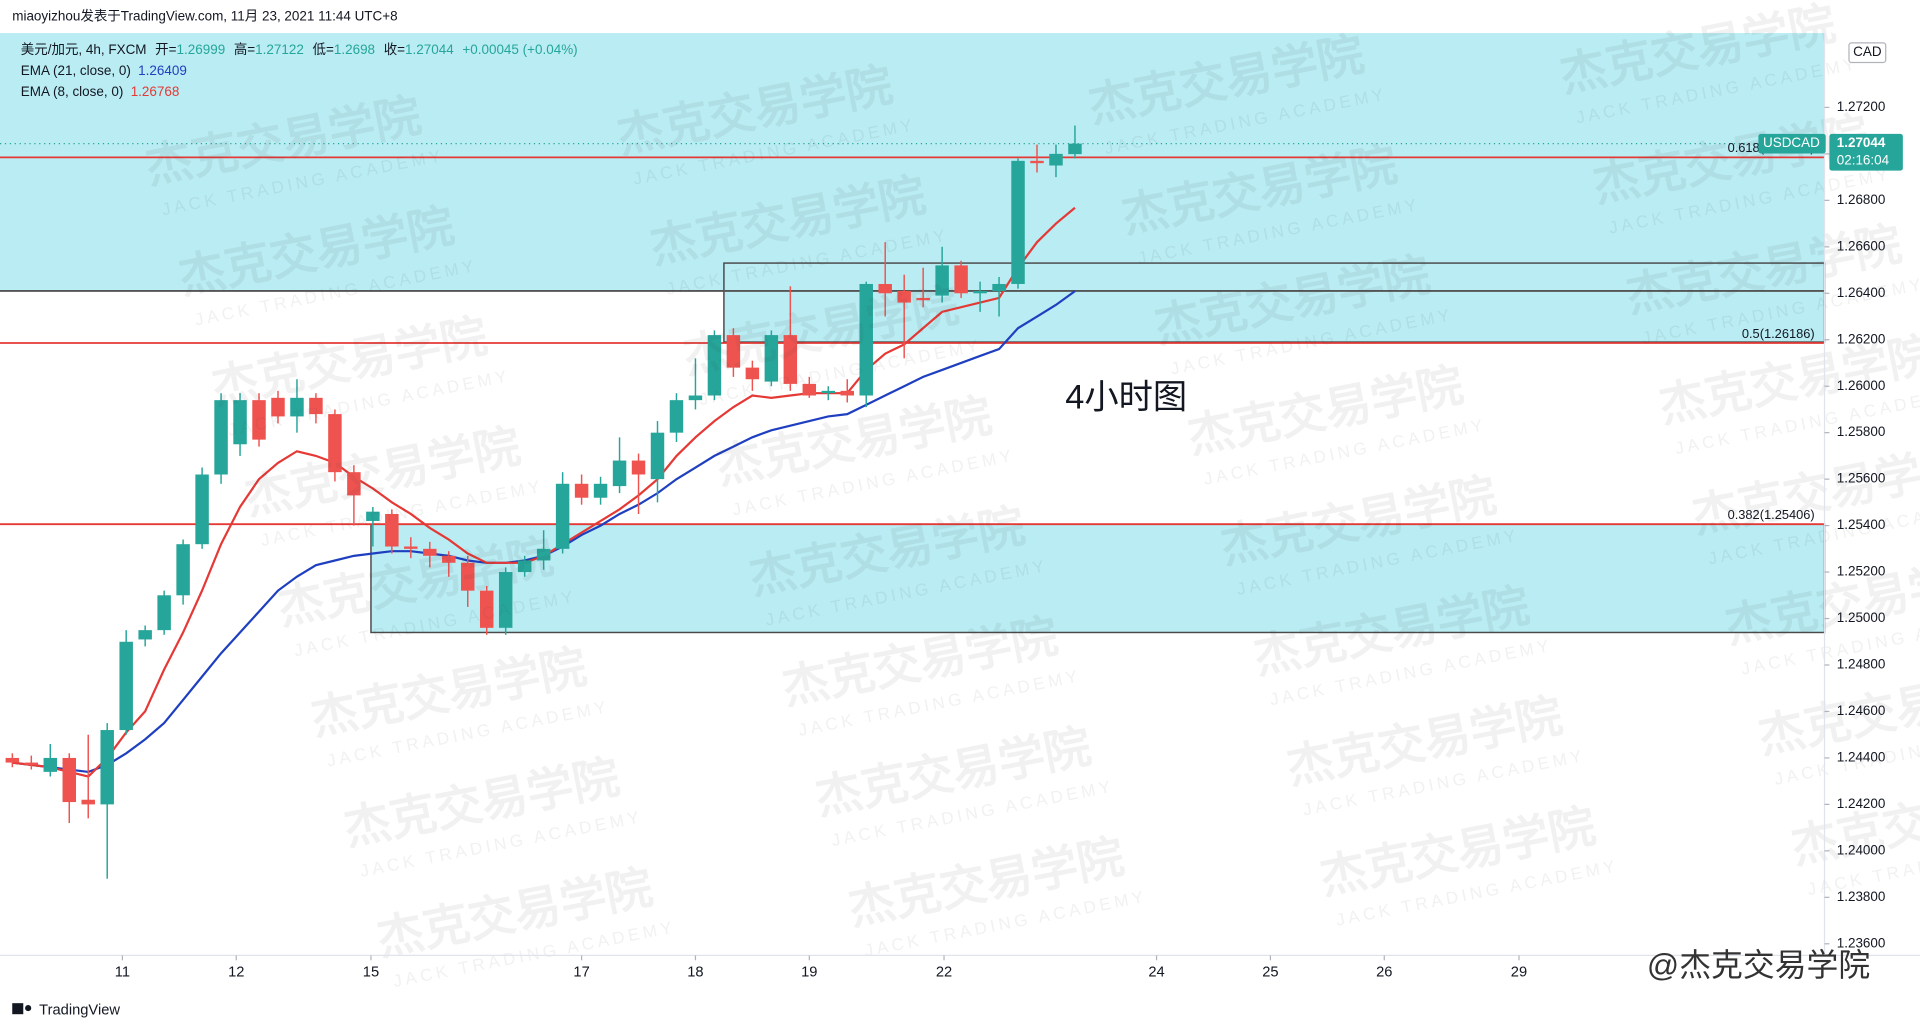 The width and height of the screenshot is (1920, 1024). What do you see at coordinates (1861, 385) in the screenshot?
I see `y-tick-label: 1.26000` at bounding box center [1861, 385].